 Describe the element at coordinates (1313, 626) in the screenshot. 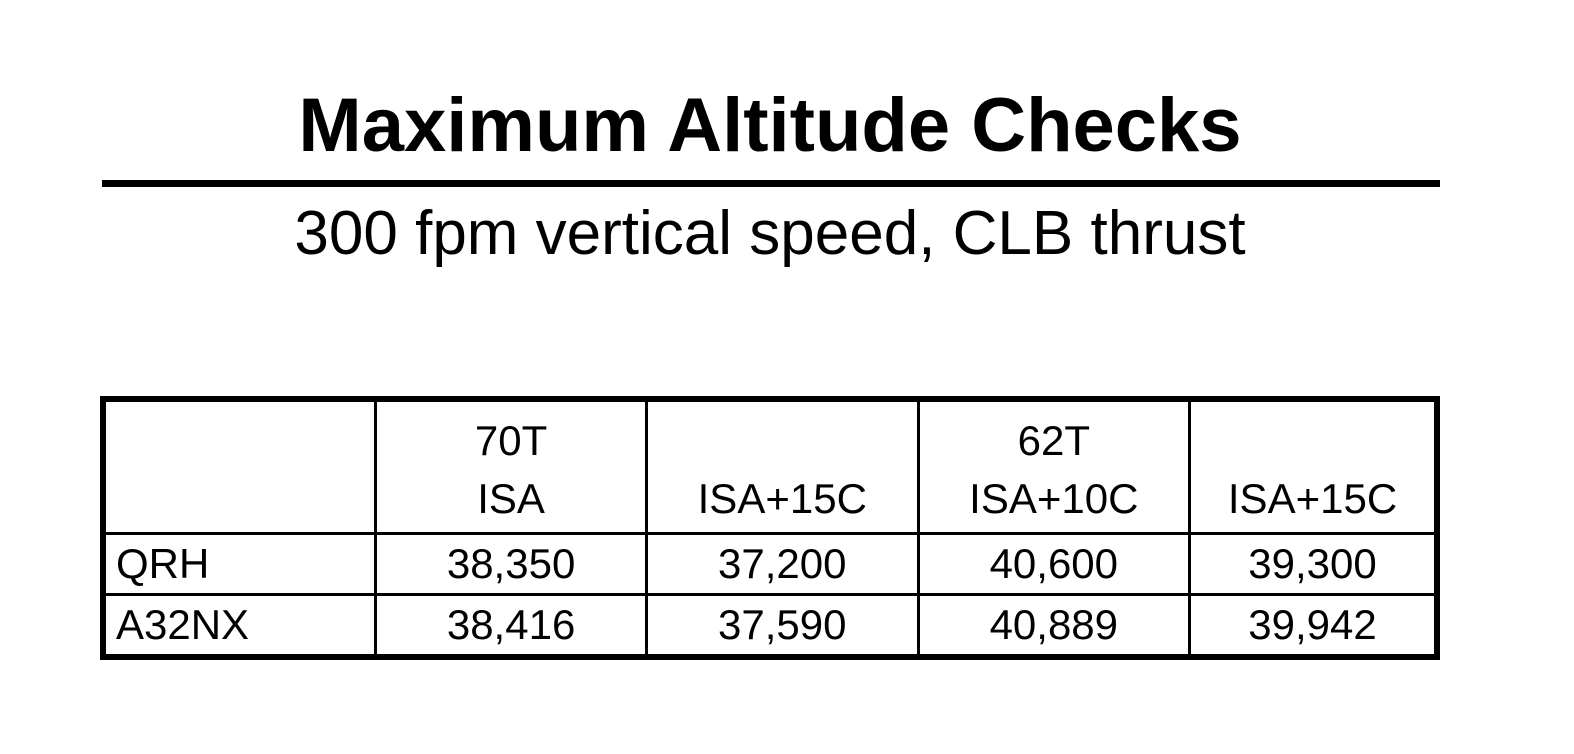

I see `table-cell: 39,942` at that location.